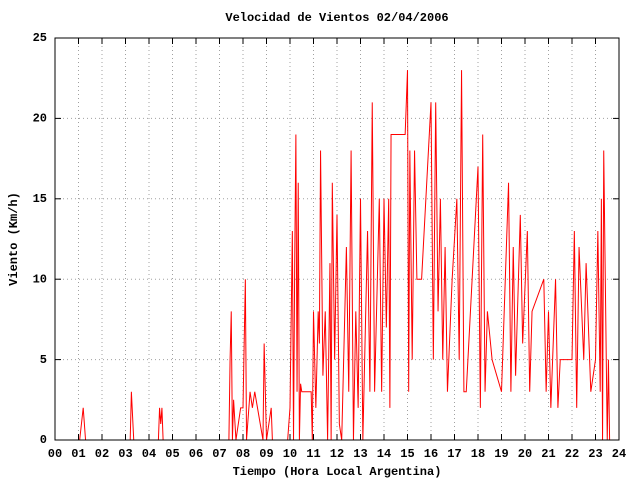 Image resolution: width=640 pixels, height=485 pixels. I want to click on x-tick-label: 02, so click(102, 454).